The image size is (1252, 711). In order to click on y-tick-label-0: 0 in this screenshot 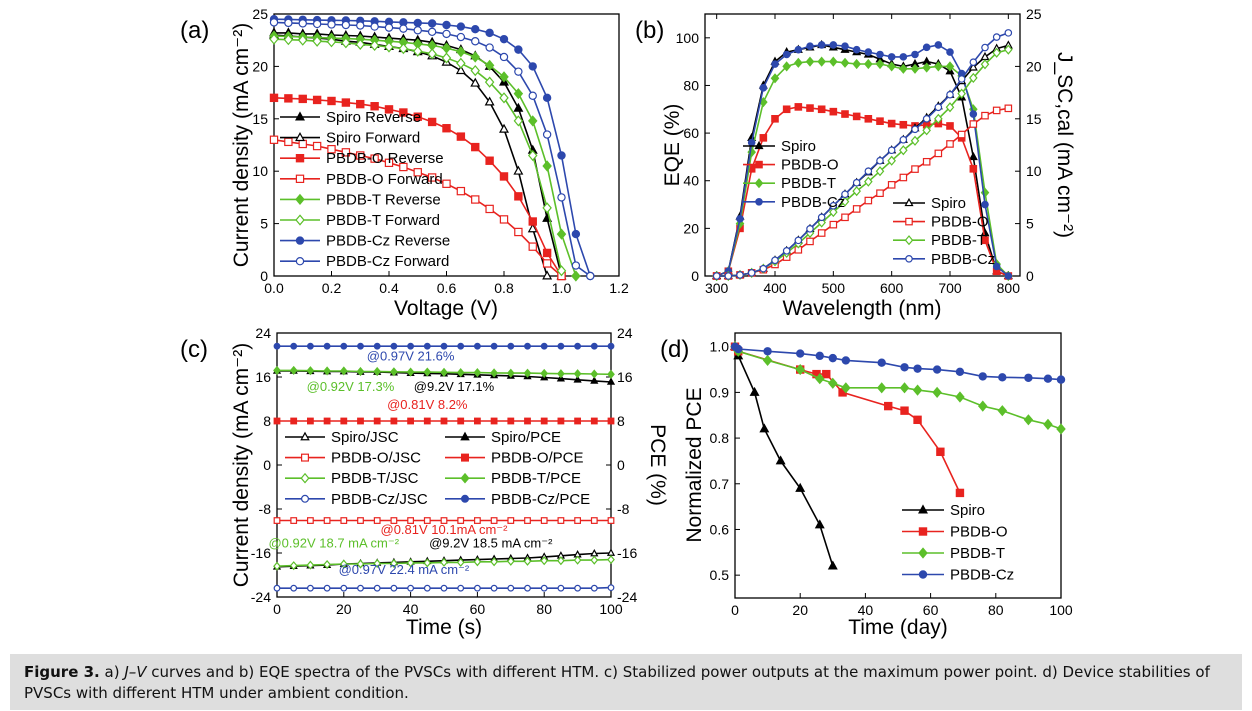, I will do `click(695, 276)`.